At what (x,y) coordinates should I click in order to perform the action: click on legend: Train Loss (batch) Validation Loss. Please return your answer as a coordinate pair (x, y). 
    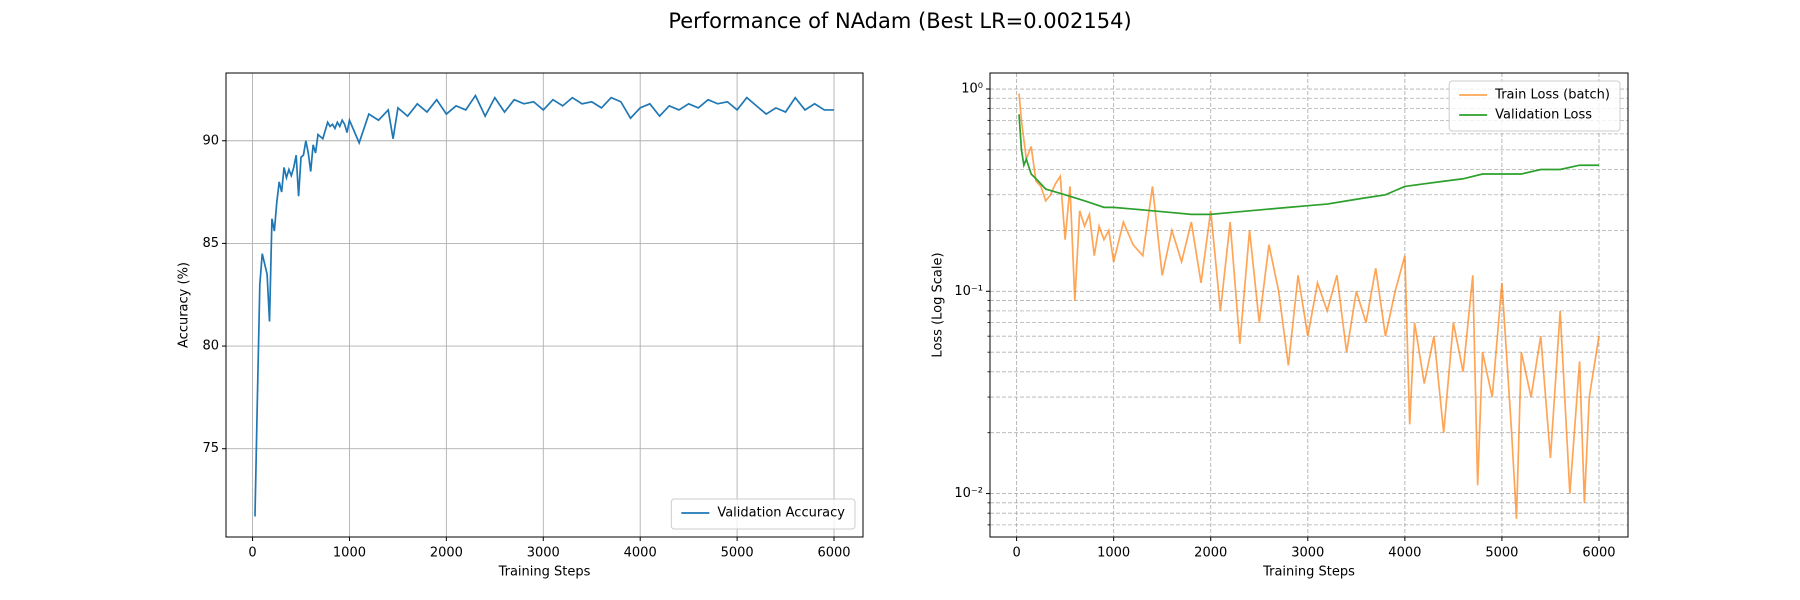
    Looking at the image, I should click on (1534, 106).